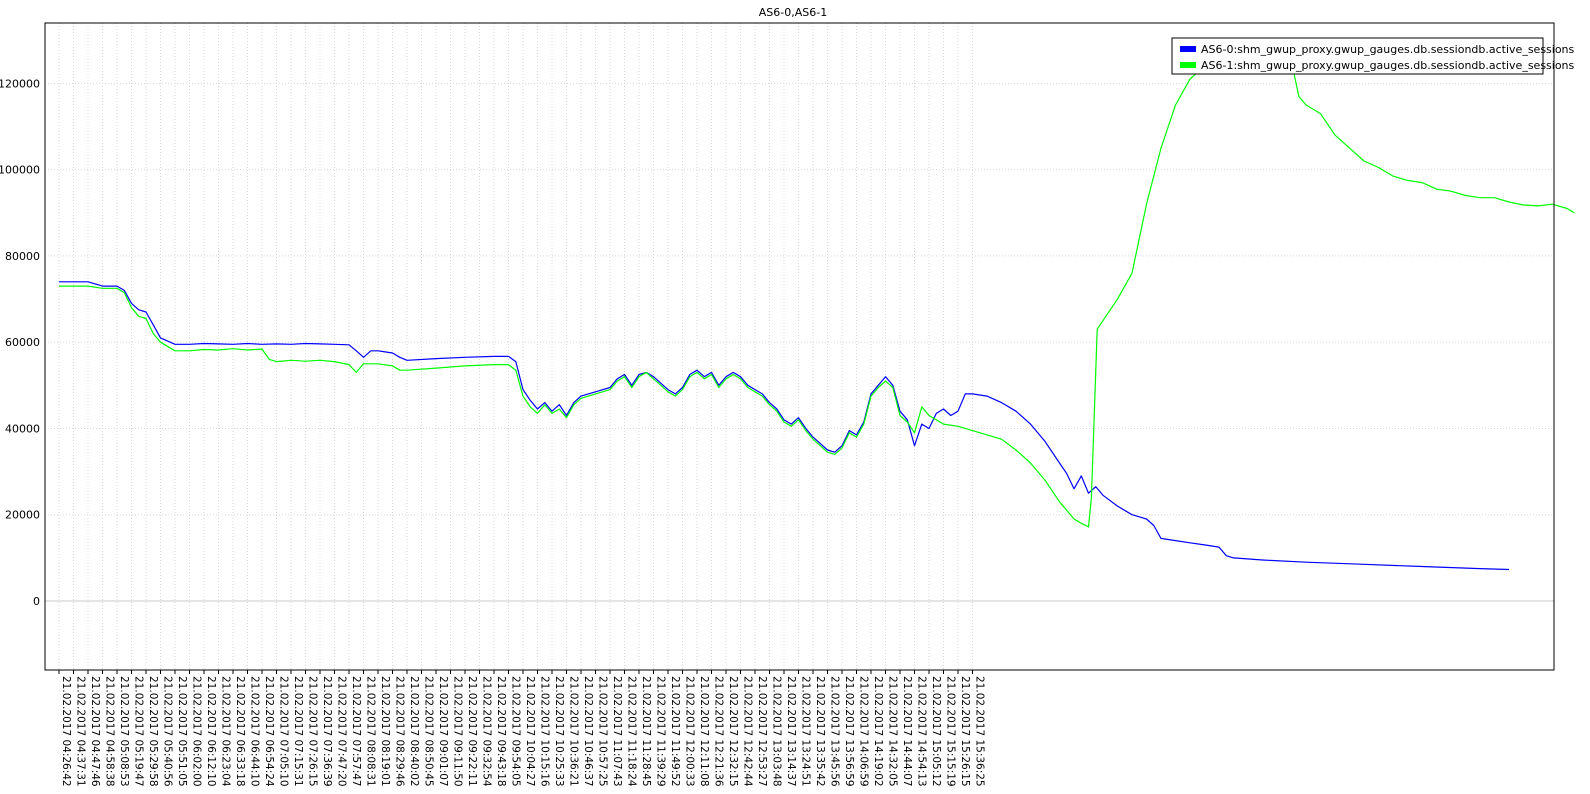  What do you see at coordinates (820, 731) in the screenshot?
I see `x-tick-label: 21.02.2017 13:35:42` at bounding box center [820, 731].